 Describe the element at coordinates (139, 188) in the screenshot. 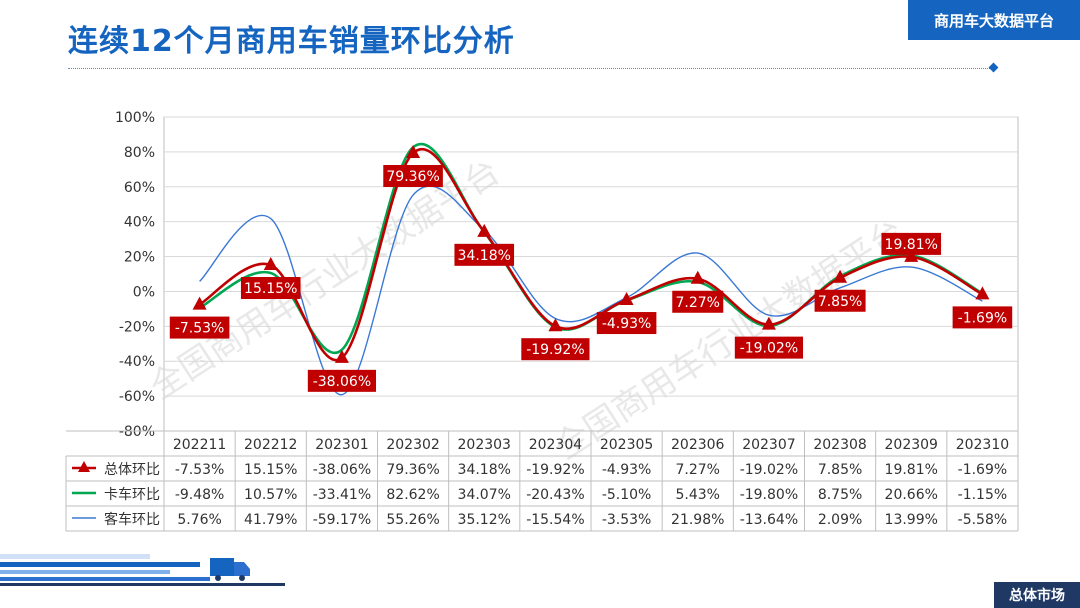

I see `y-tick-label: 60%` at that location.